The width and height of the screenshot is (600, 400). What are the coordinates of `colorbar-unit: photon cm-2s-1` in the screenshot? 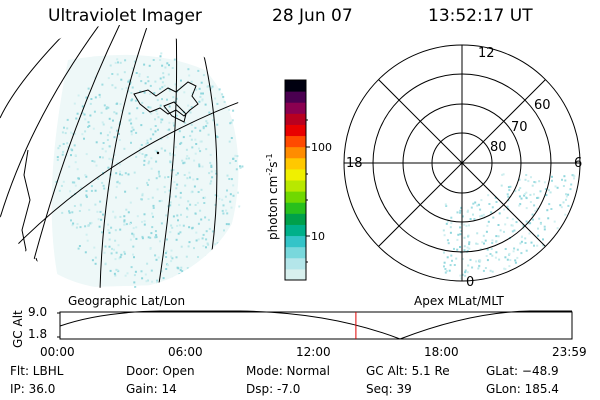 It's located at (272, 196).